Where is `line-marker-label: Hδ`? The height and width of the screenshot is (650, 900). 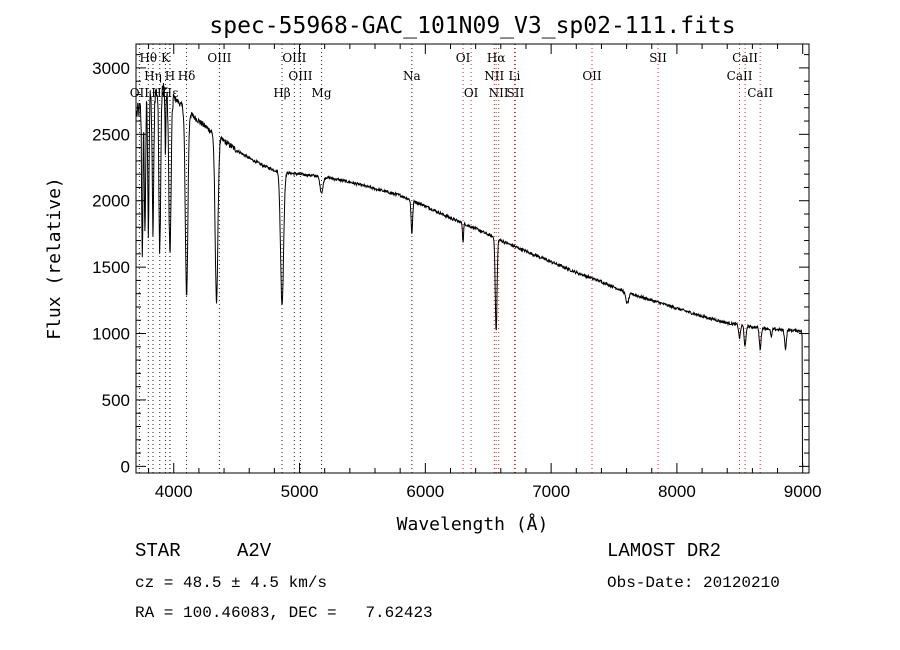 line-marker-label: Hδ is located at coordinates (187, 76).